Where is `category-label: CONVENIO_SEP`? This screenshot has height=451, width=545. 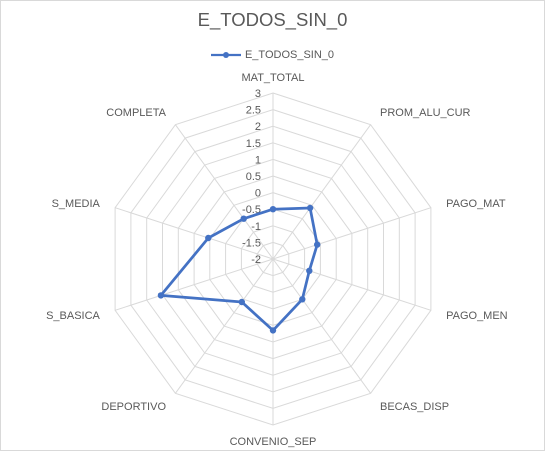
category-label: CONVENIO_SEP is located at coordinates (273, 442).